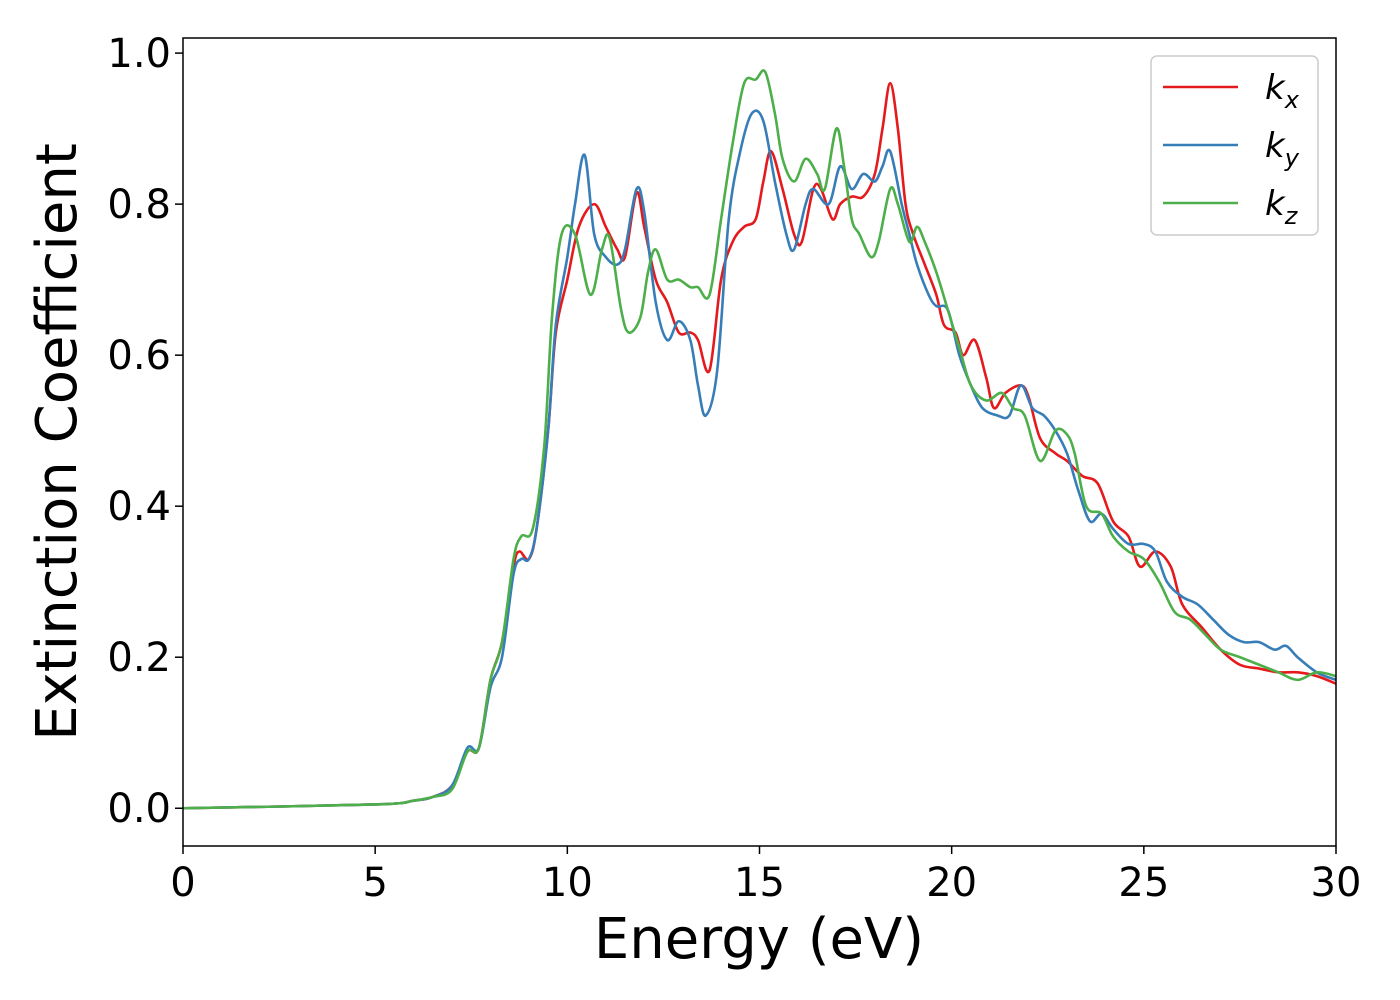 The width and height of the screenshot is (1400, 1000). I want to click on x-axis-title: Energy (eV), so click(759, 939).